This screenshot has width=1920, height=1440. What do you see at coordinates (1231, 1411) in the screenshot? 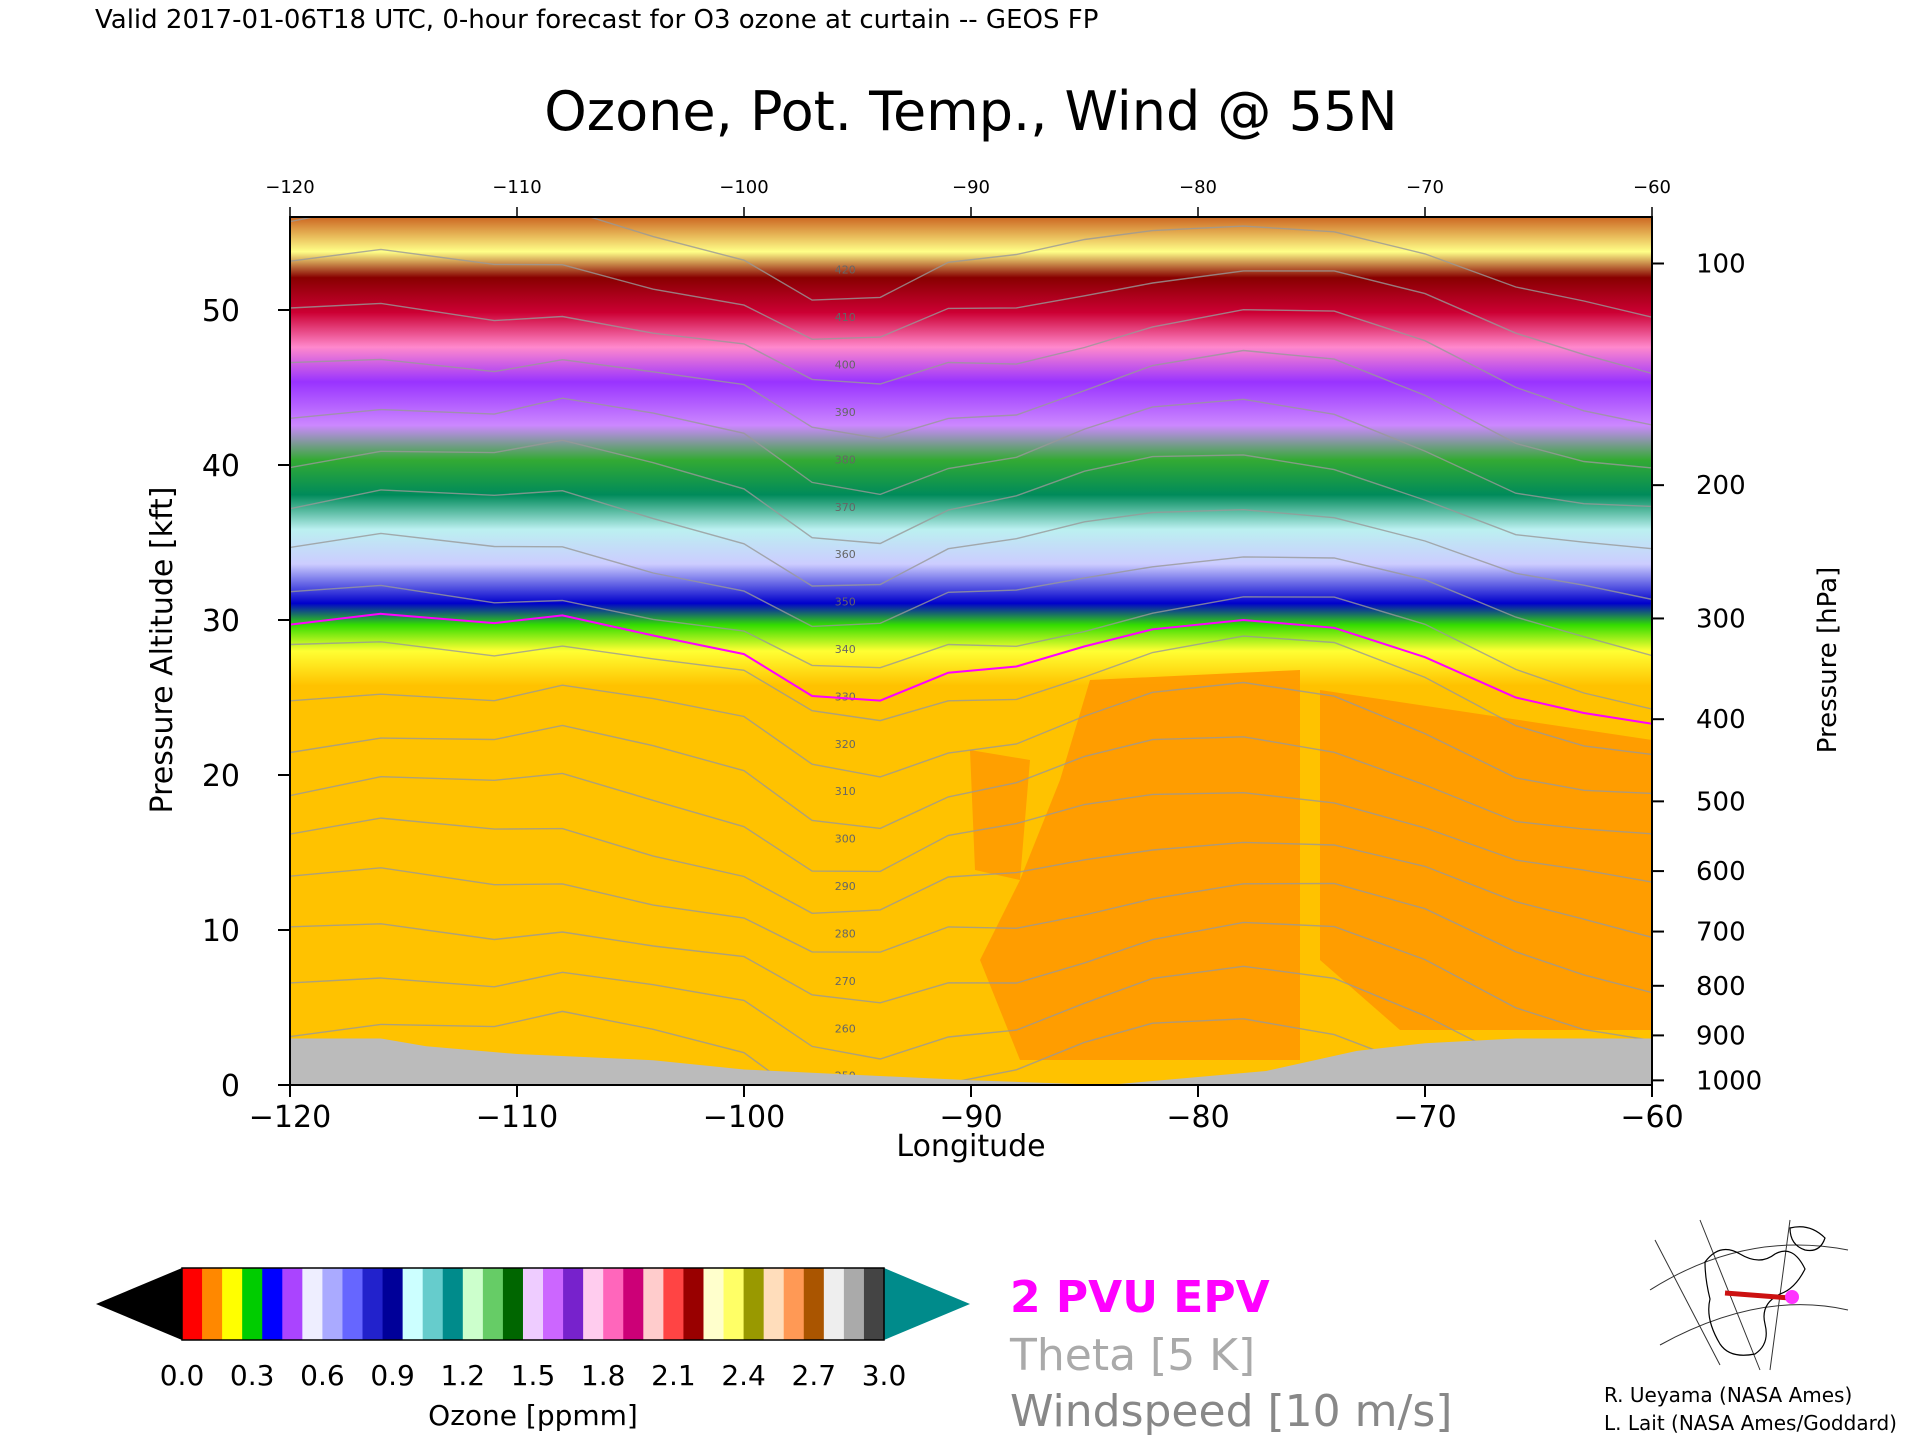
I see `legend-windspeed: Windspeed [10 m/s]` at bounding box center [1231, 1411].